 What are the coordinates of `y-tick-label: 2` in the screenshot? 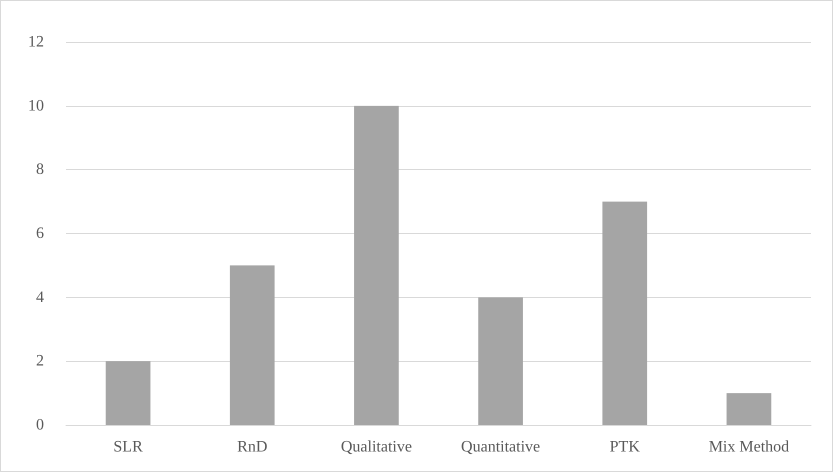 It's located at (40, 361).